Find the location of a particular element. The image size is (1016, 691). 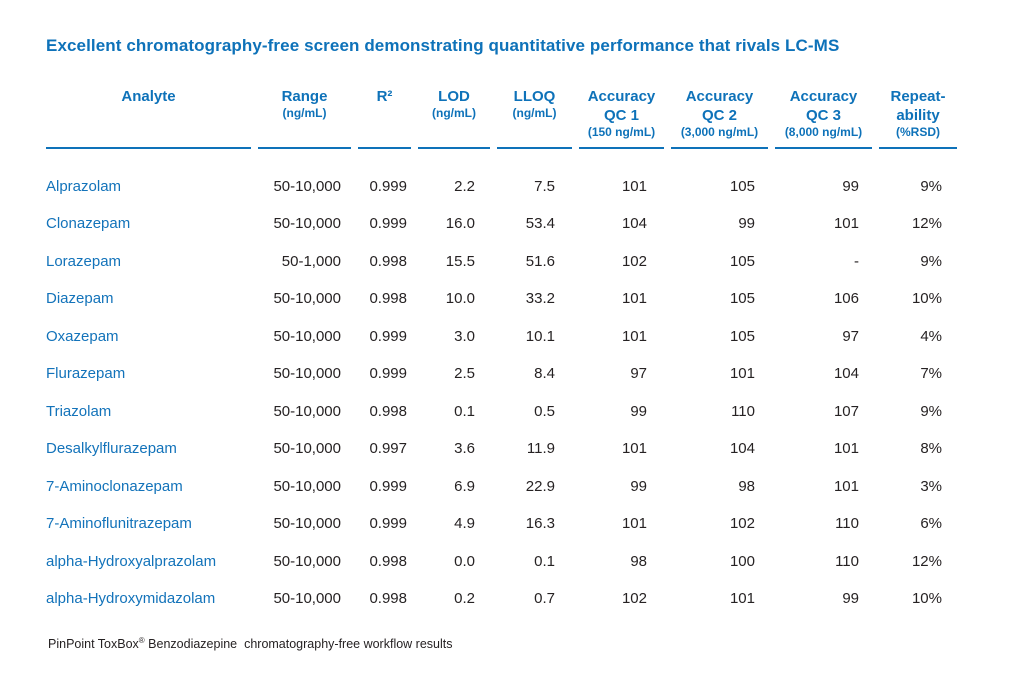

column-header-analyte: Analyte is located at coordinates (148, 118).